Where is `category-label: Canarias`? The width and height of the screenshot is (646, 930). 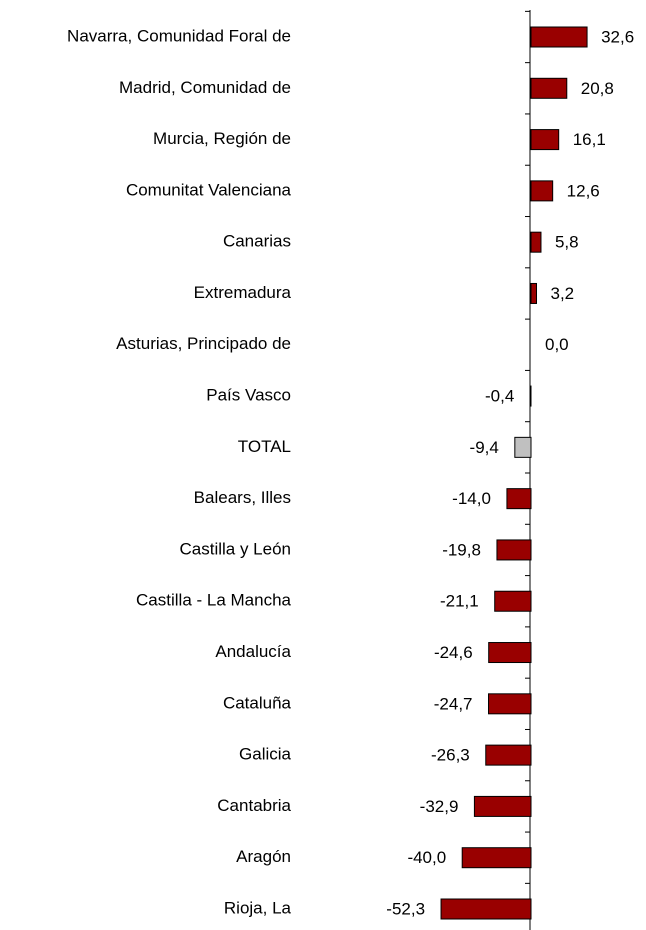
category-label: Canarias is located at coordinates (257, 241).